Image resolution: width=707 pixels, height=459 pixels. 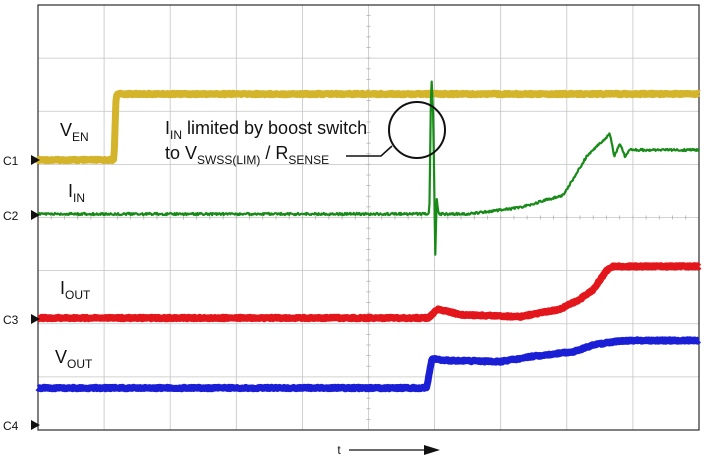 What do you see at coordinates (78, 295) in the screenshot?
I see `label-iout-sub: OUT` at bounding box center [78, 295].